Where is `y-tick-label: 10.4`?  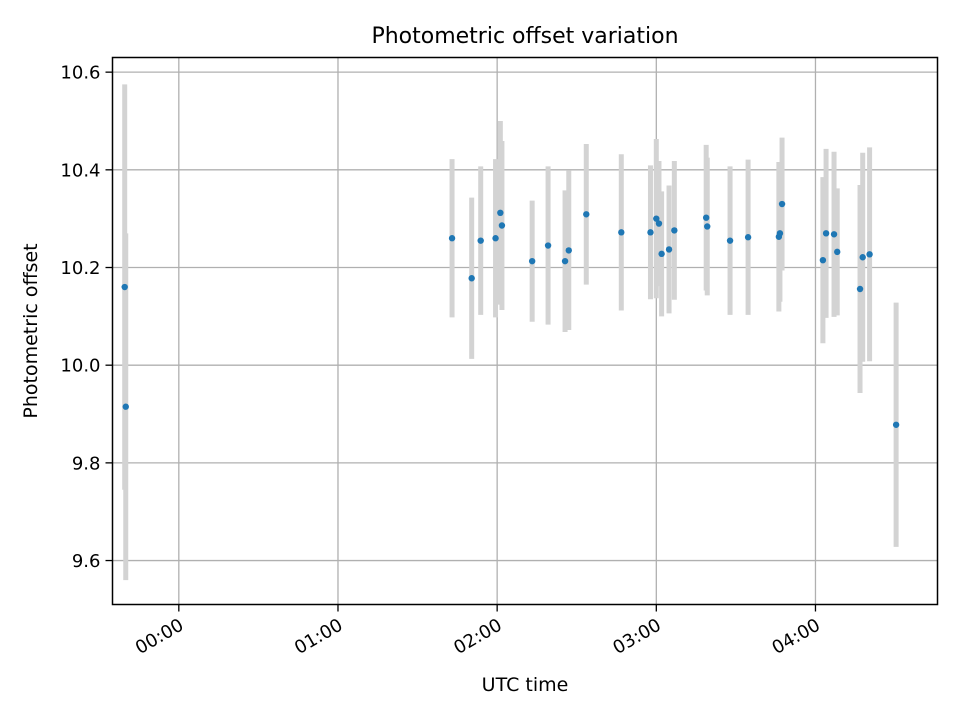
y-tick-label: 10.4 is located at coordinates (80, 170).